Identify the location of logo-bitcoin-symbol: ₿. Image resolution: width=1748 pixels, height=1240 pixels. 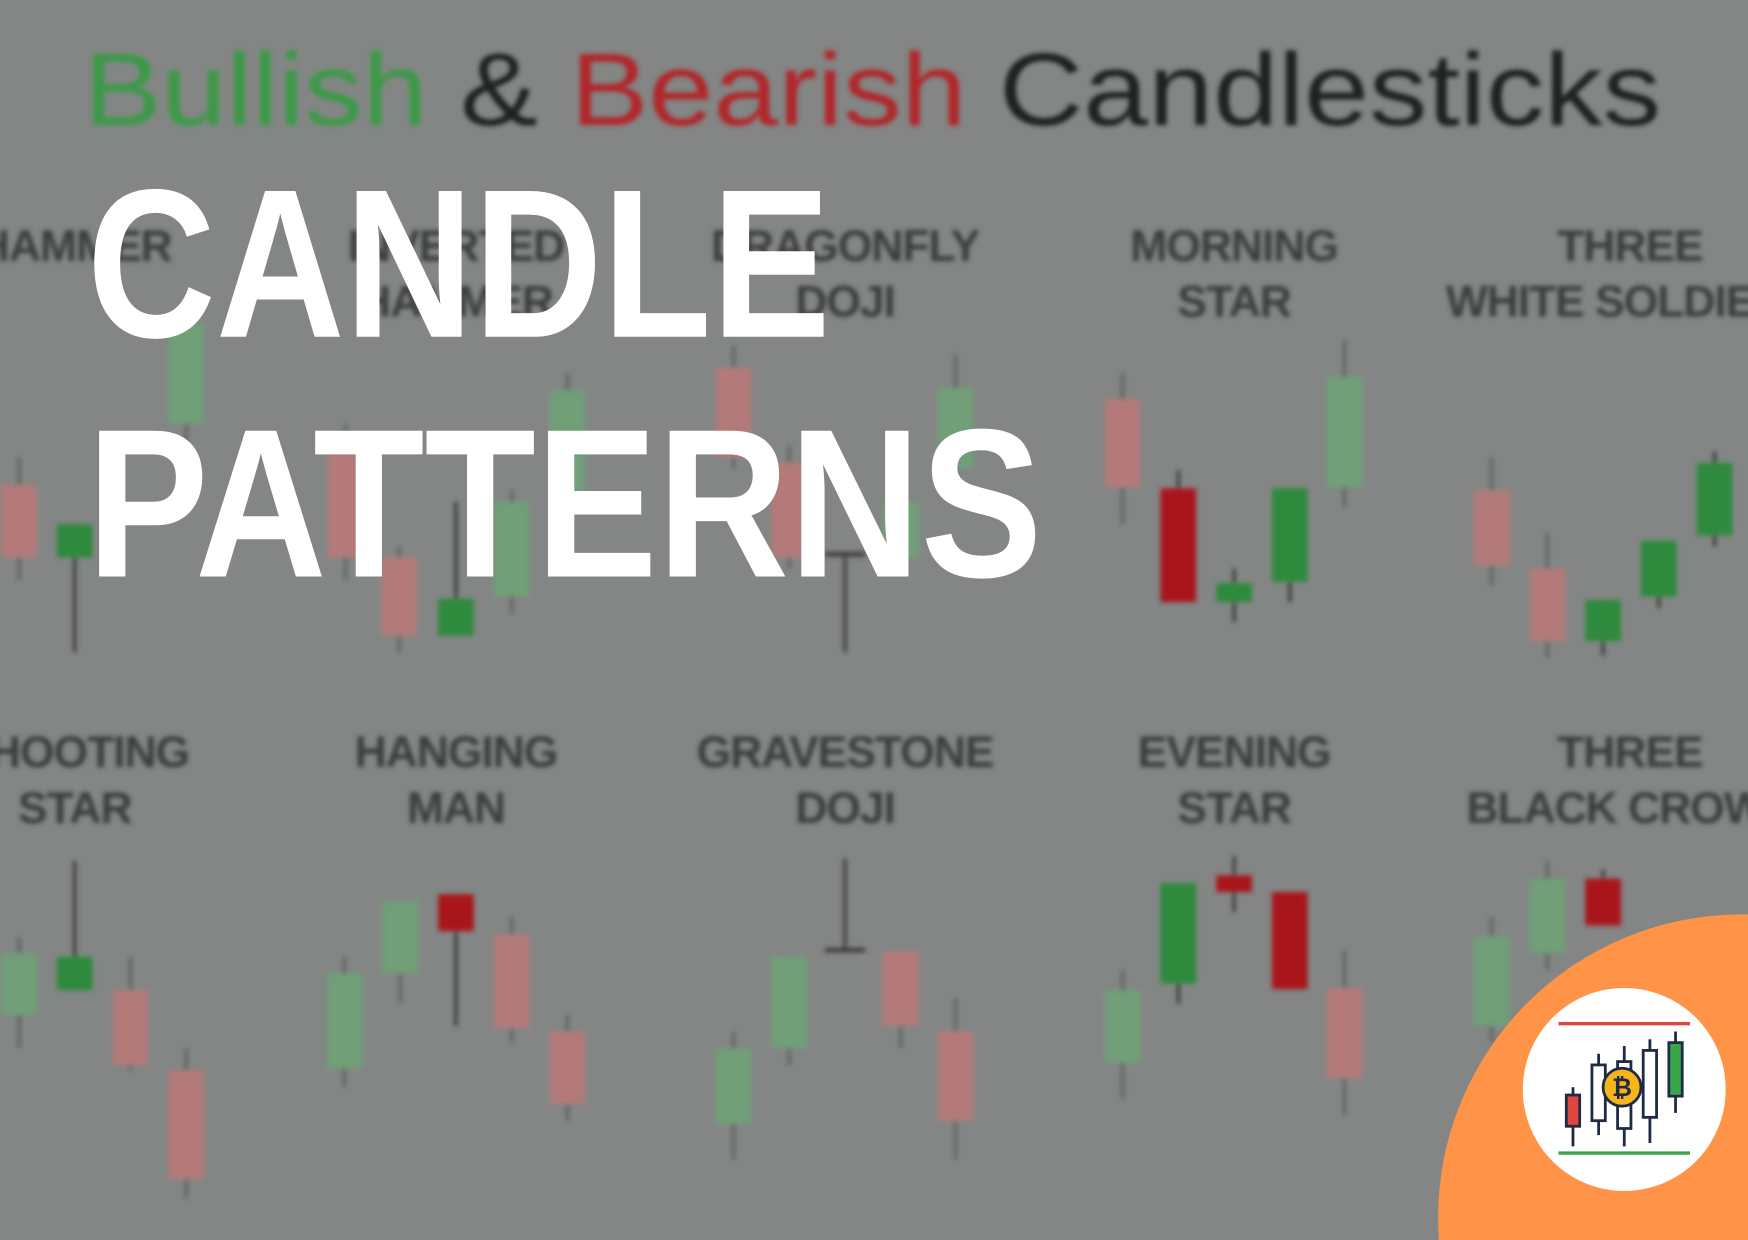
(1622, 1088).